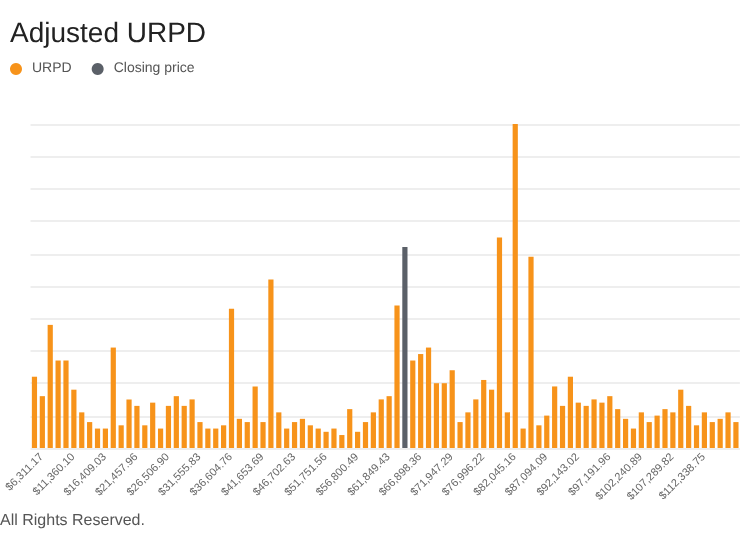  What do you see at coordinates (108, 32) in the screenshot?
I see `chart-title: Adjusted URPD` at bounding box center [108, 32].